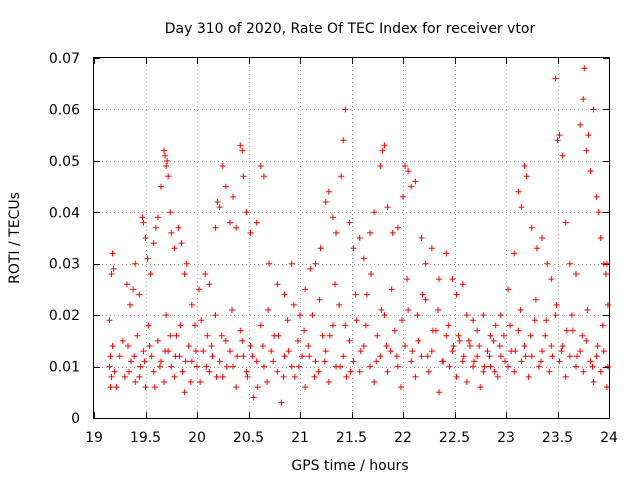 This screenshot has height=480, width=640. I want to click on y-tick-label: 0.03, so click(64, 265).